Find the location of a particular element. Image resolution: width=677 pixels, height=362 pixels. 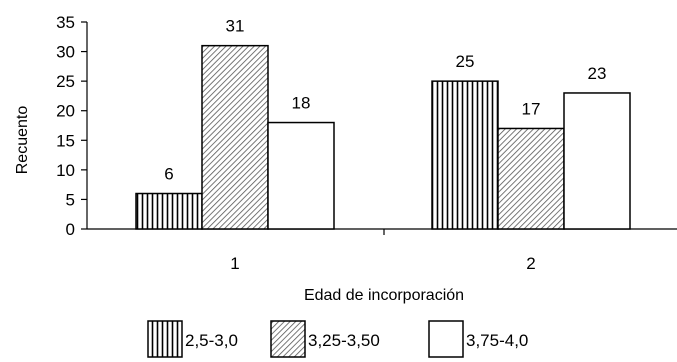

x-tick-label: 1 is located at coordinates (234, 263).